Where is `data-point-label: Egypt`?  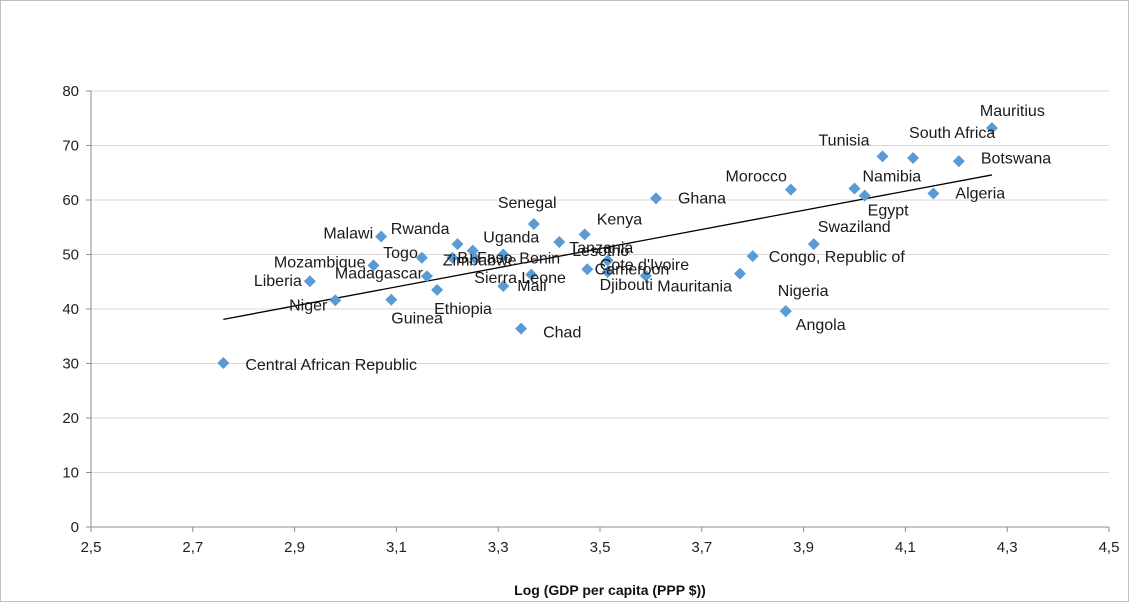 data-point-label: Egypt is located at coordinates (888, 211).